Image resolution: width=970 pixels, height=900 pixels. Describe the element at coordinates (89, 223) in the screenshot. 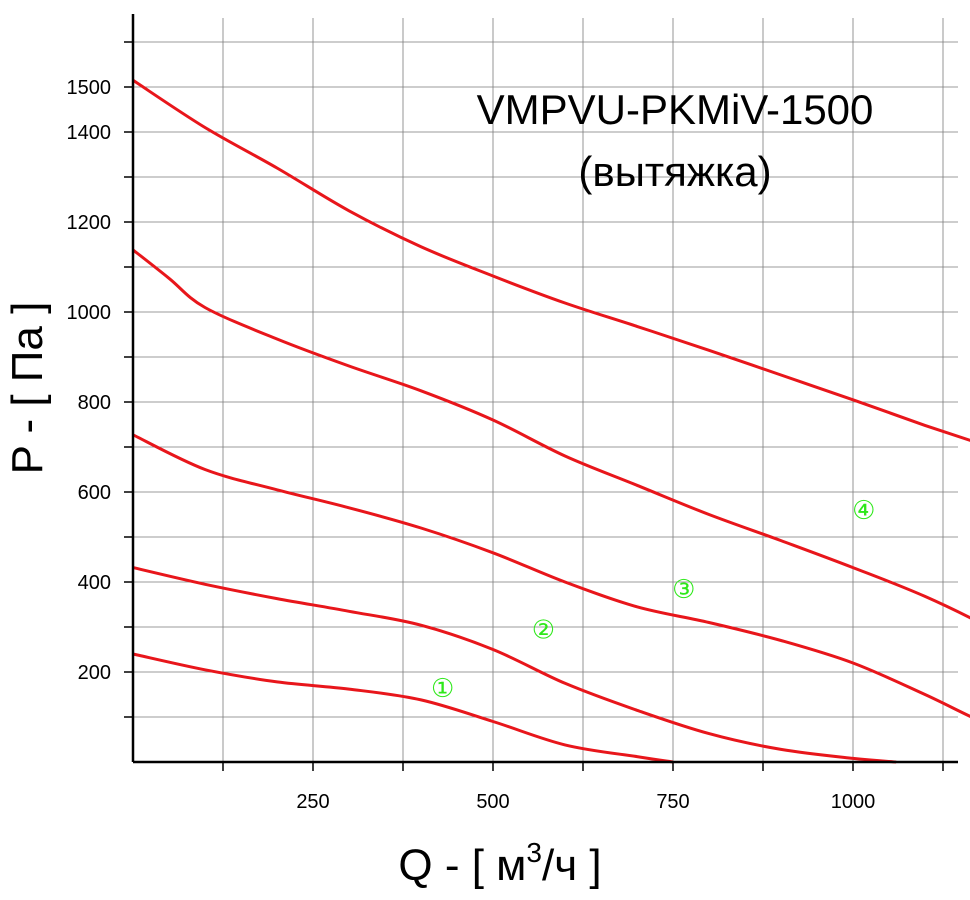

I see `y-tick-label: 1200` at that location.